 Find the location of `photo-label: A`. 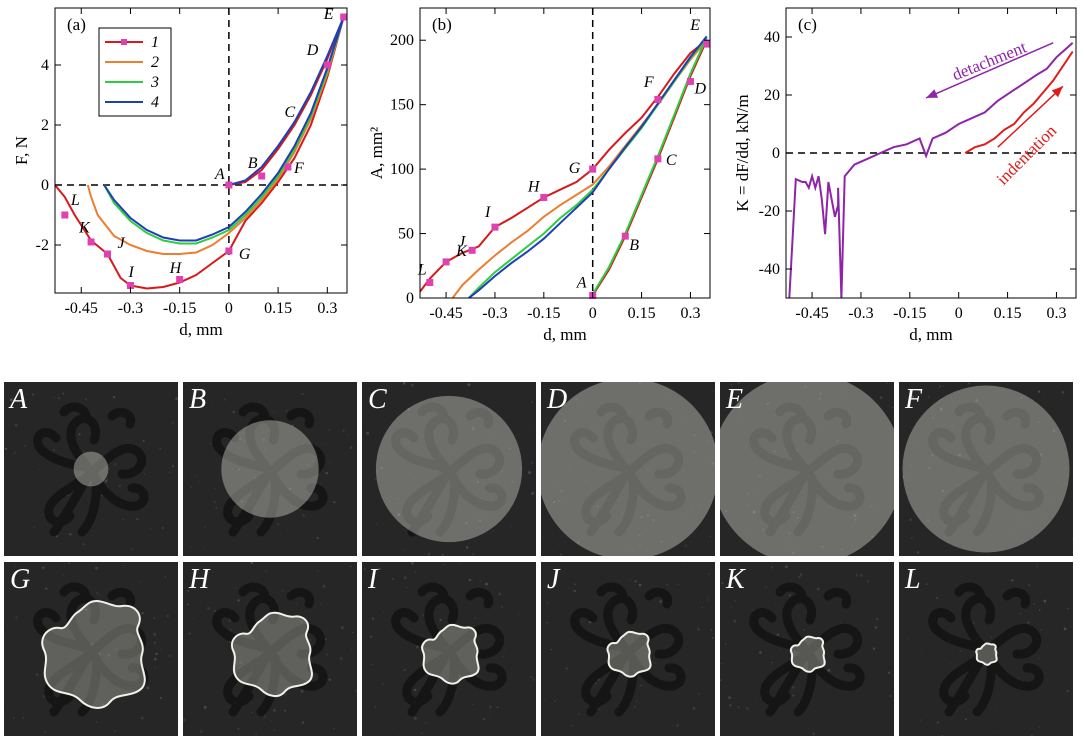

photo-label: A is located at coordinates (19, 399).